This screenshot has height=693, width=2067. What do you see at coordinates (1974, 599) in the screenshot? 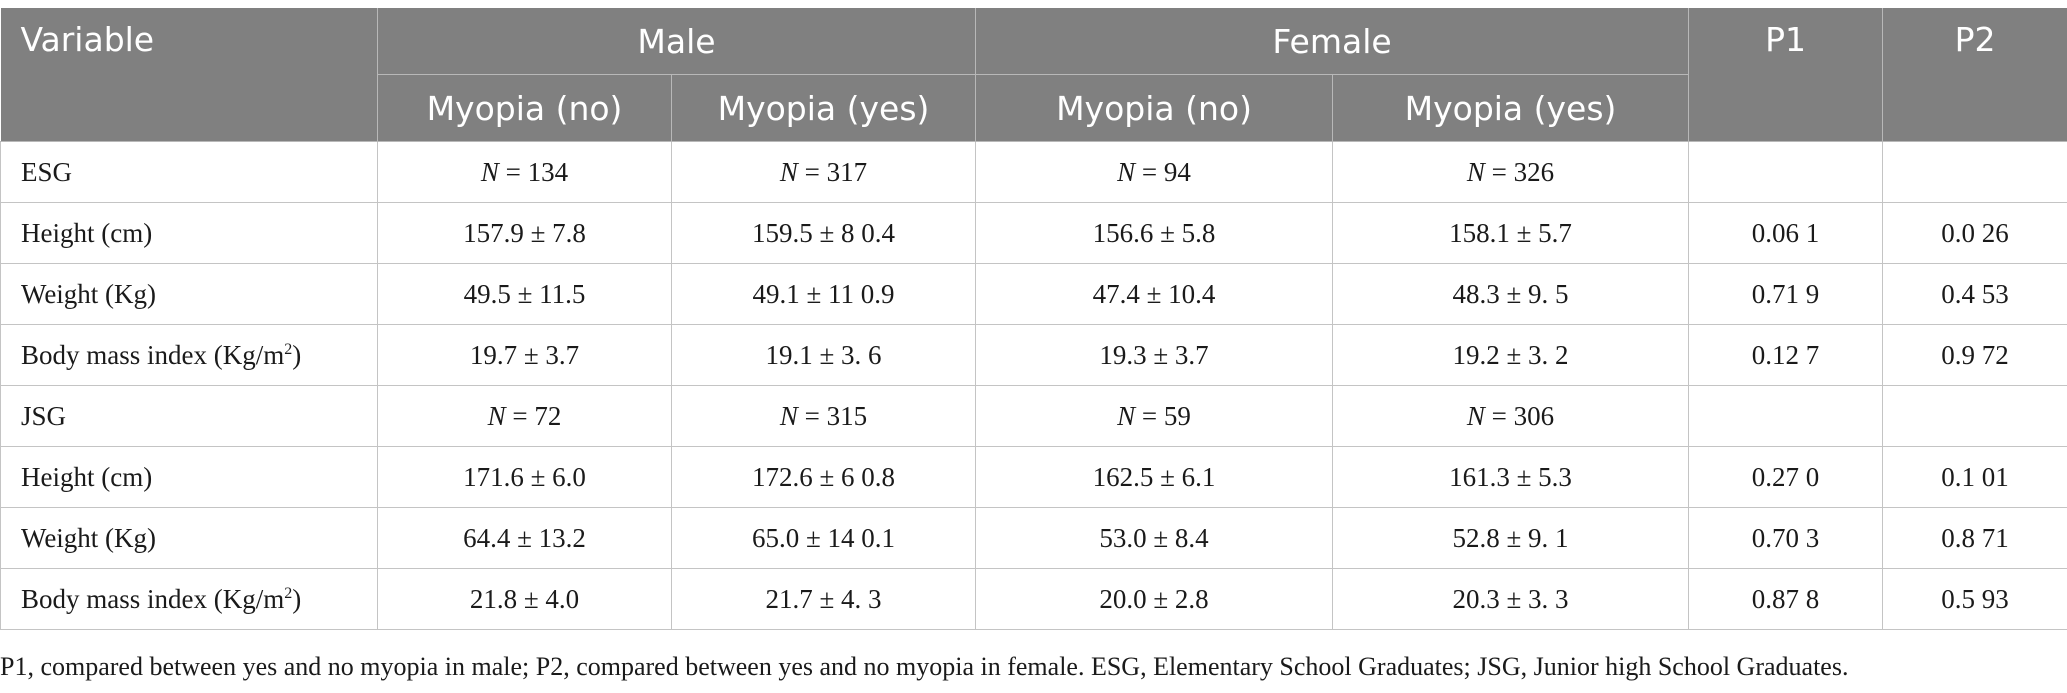
I see `p-value-cell: 0.5 93` at bounding box center [1974, 599].